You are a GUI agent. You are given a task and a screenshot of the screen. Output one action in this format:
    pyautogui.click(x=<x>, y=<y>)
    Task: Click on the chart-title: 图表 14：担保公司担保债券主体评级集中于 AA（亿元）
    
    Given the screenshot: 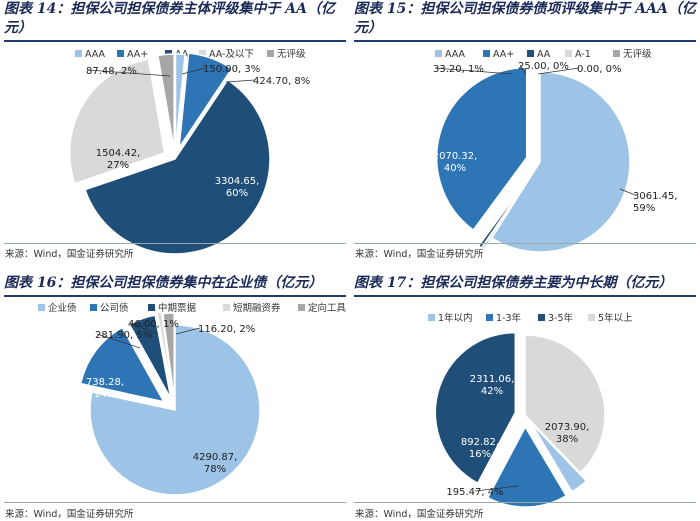 What is the action you would take?
    pyautogui.click(x=169, y=18)
    